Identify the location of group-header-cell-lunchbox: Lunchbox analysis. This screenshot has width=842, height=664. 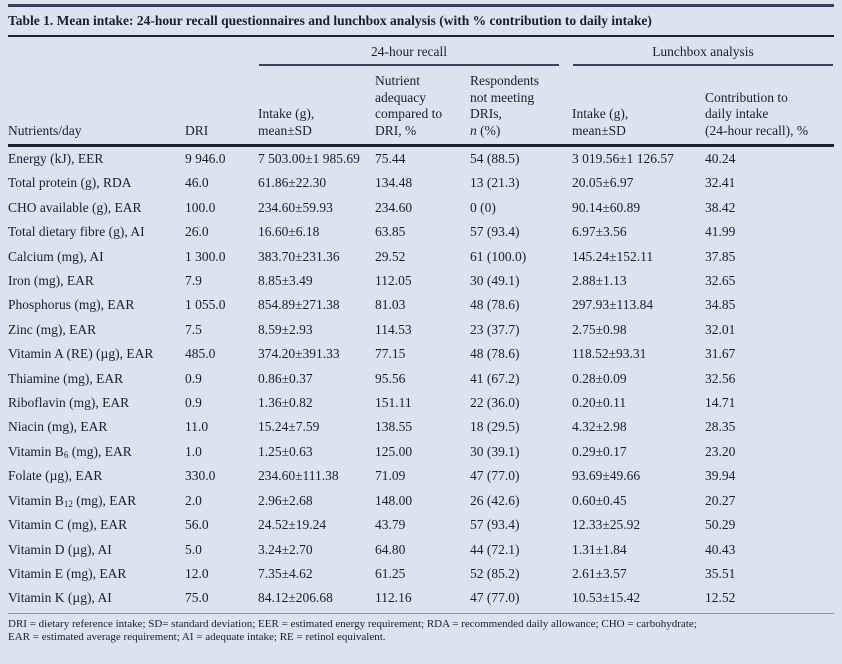
(703, 52).